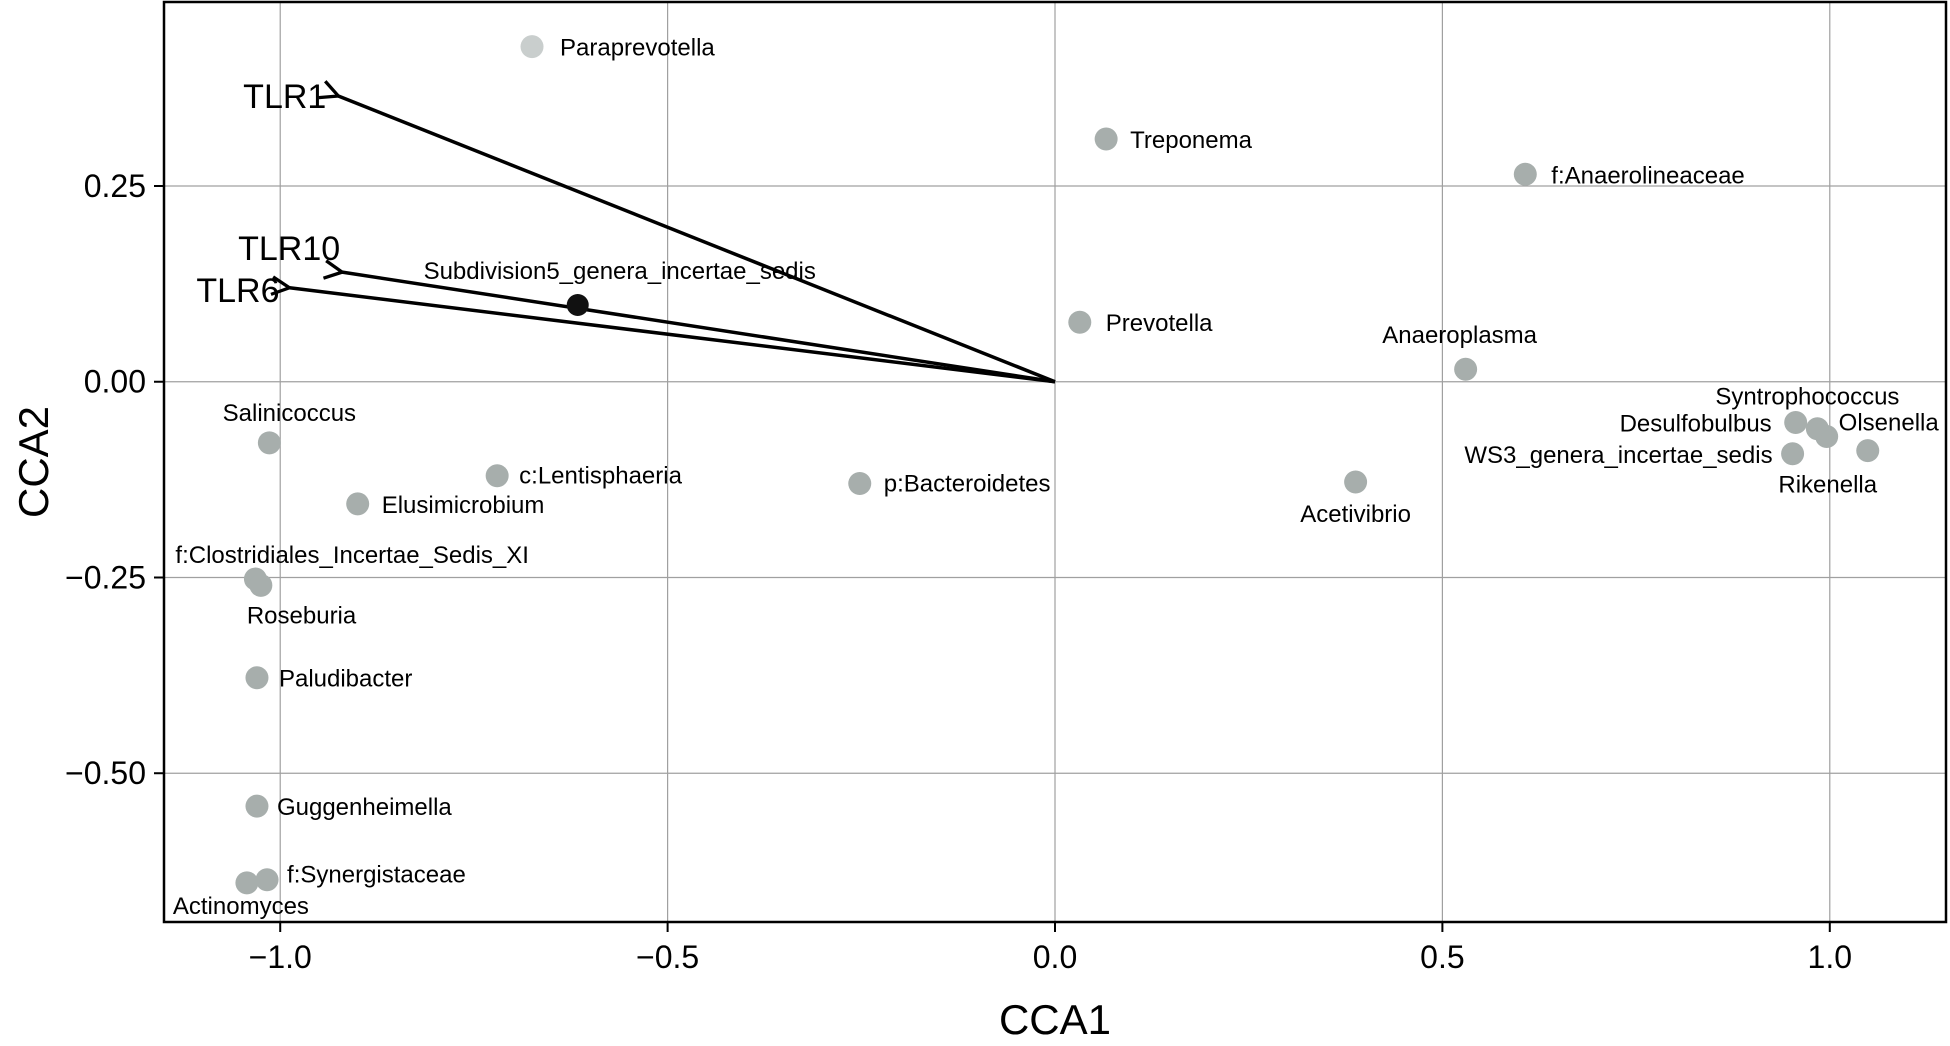 The height and width of the screenshot is (1046, 1950). I want to click on y-tick-label: −0.25, so click(105, 577).